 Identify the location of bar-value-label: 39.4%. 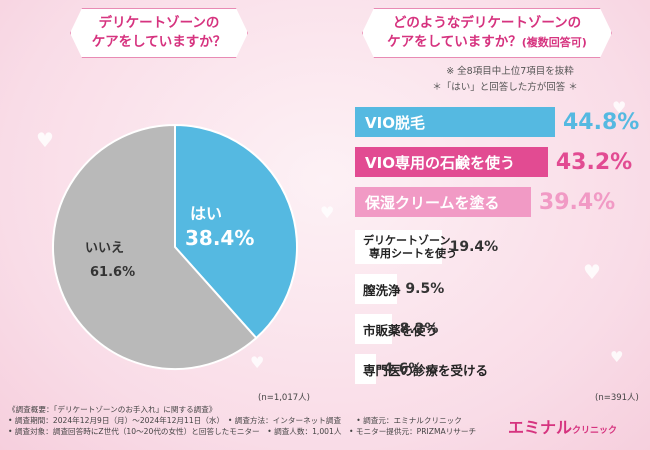
(577, 202).